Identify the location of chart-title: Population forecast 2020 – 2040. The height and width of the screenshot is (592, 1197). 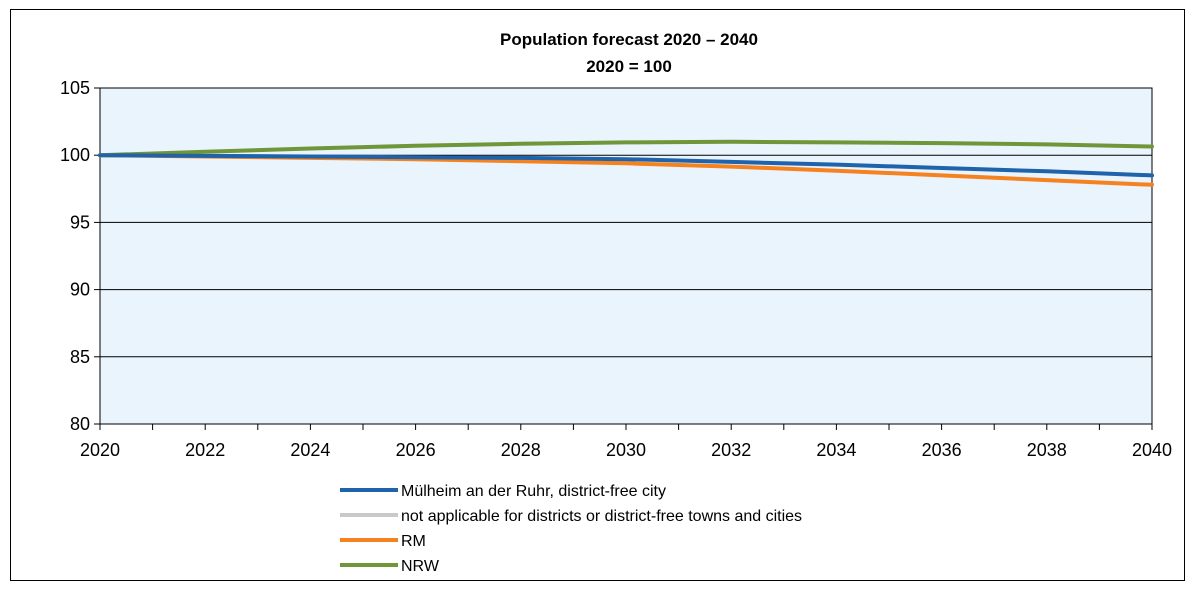
(629, 39).